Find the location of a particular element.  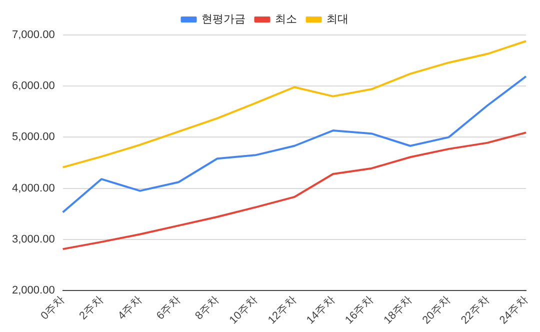

y-tick-label: 5,000.00 is located at coordinates (33, 137).